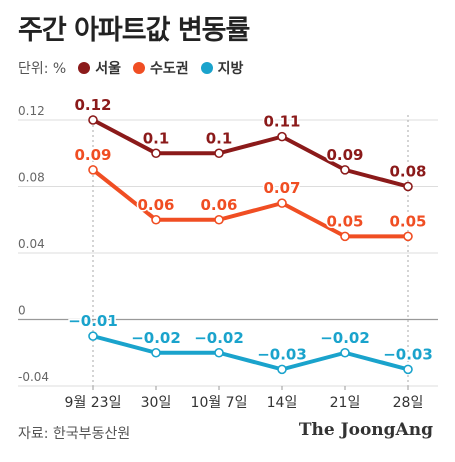 This screenshot has width=455, height=462. What do you see at coordinates (31, 178) in the screenshot?
I see `y-tick-label: 0.08` at bounding box center [31, 178].